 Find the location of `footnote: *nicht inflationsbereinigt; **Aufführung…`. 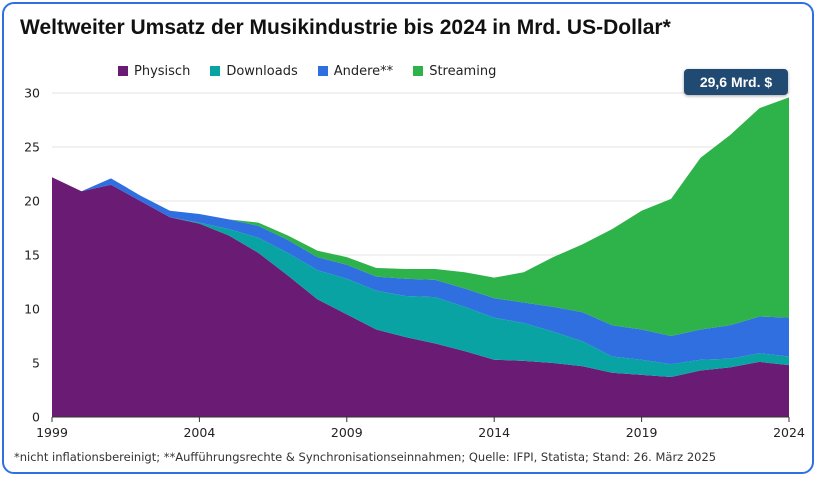

footnote: *nicht inflationsbereinigt; **Aufführung… is located at coordinates (365, 457).